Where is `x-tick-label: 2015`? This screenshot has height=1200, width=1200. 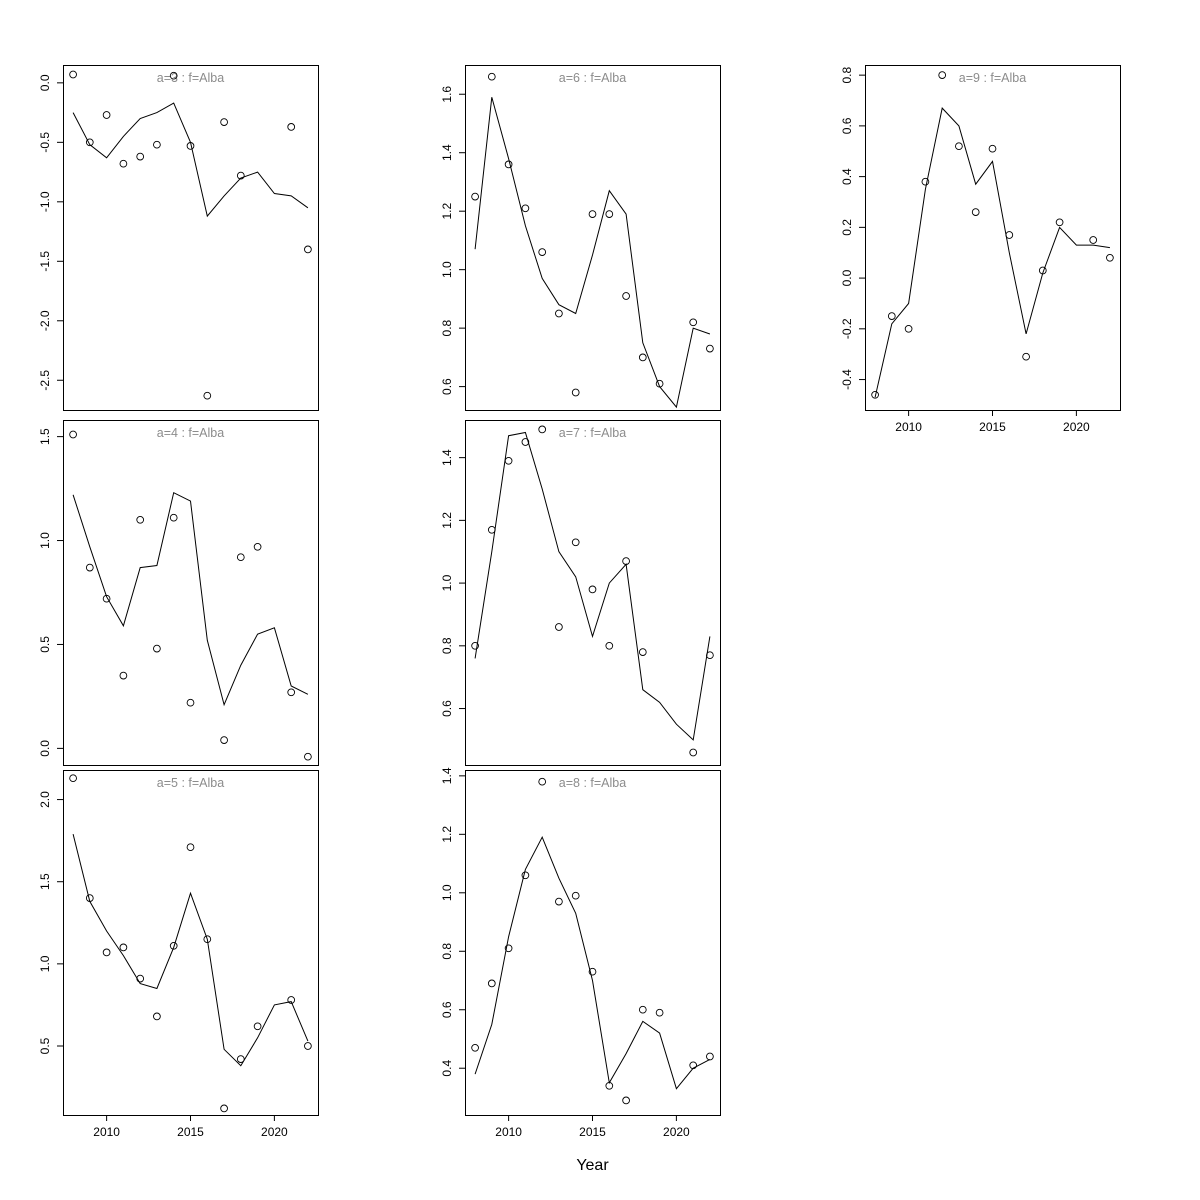
x-tick-label: 2015 is located at coordinates (190, 1132).